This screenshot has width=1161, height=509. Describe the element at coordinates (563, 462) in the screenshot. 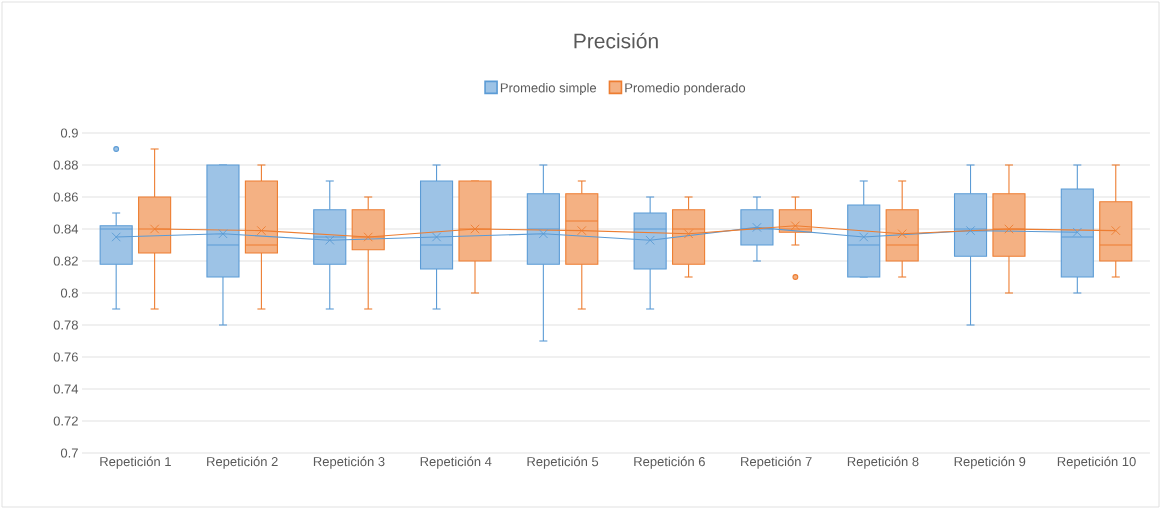

I see `x-tick-label: Repetición 5` at that location.